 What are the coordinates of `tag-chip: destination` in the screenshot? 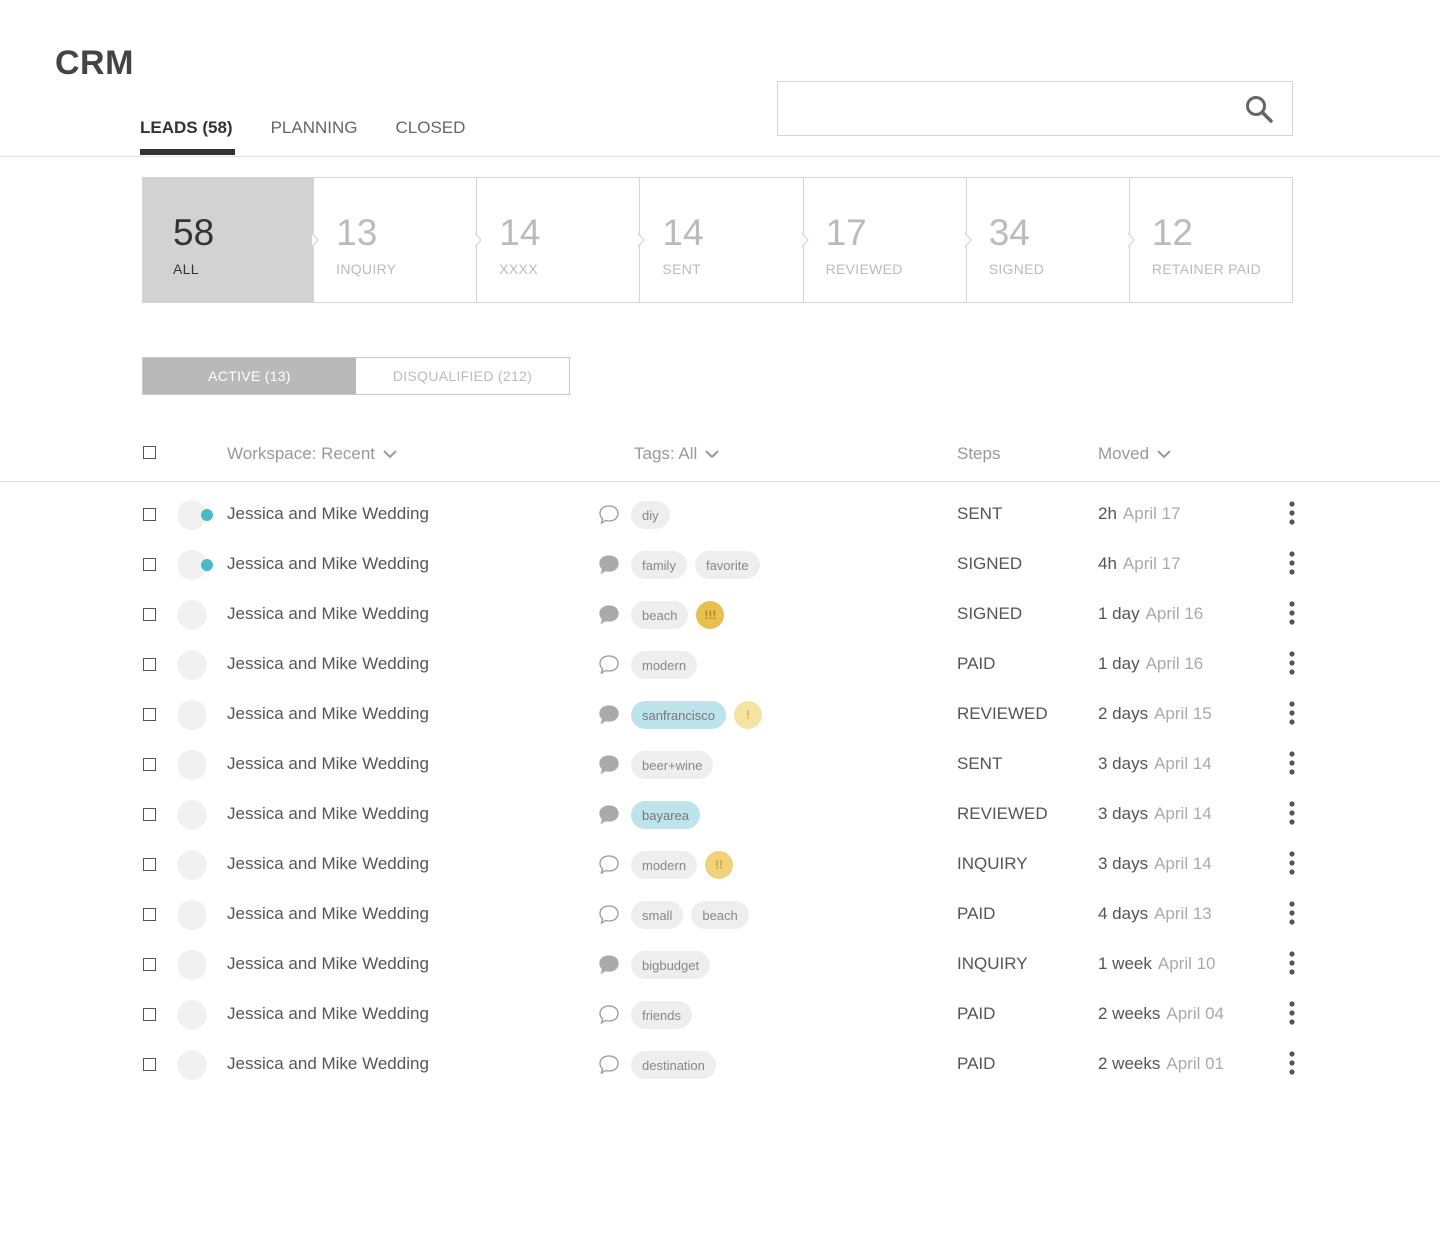 It's located at (673, 1065).